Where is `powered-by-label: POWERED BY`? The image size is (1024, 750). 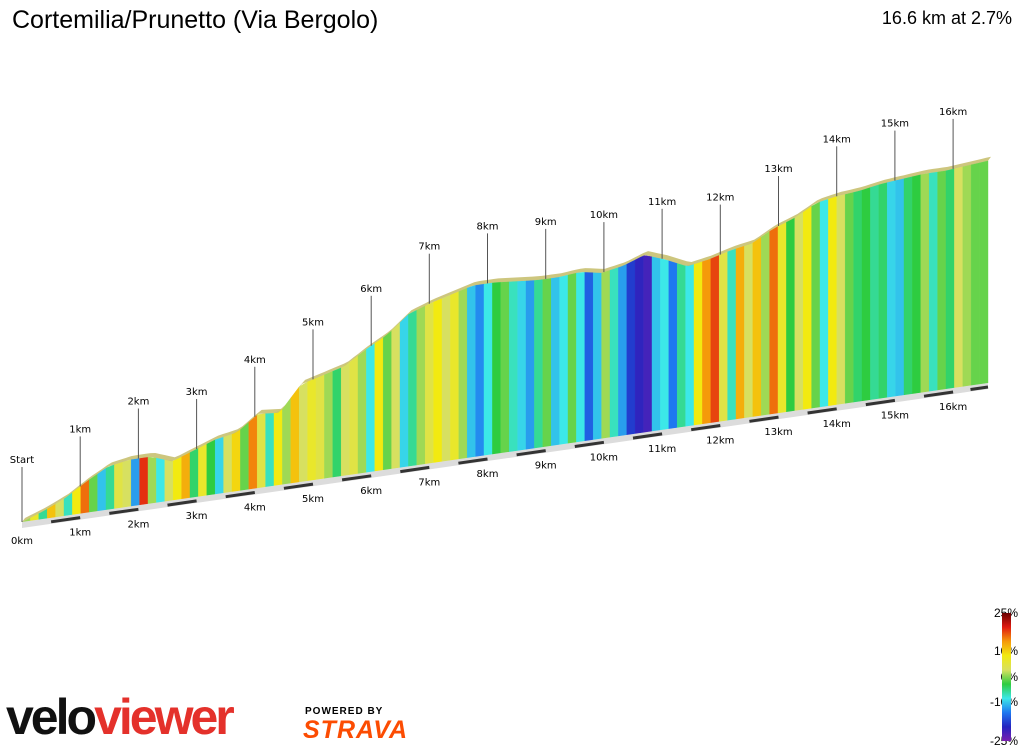
powered-by-label: POWERED BY is located at coordinates (344, 711).